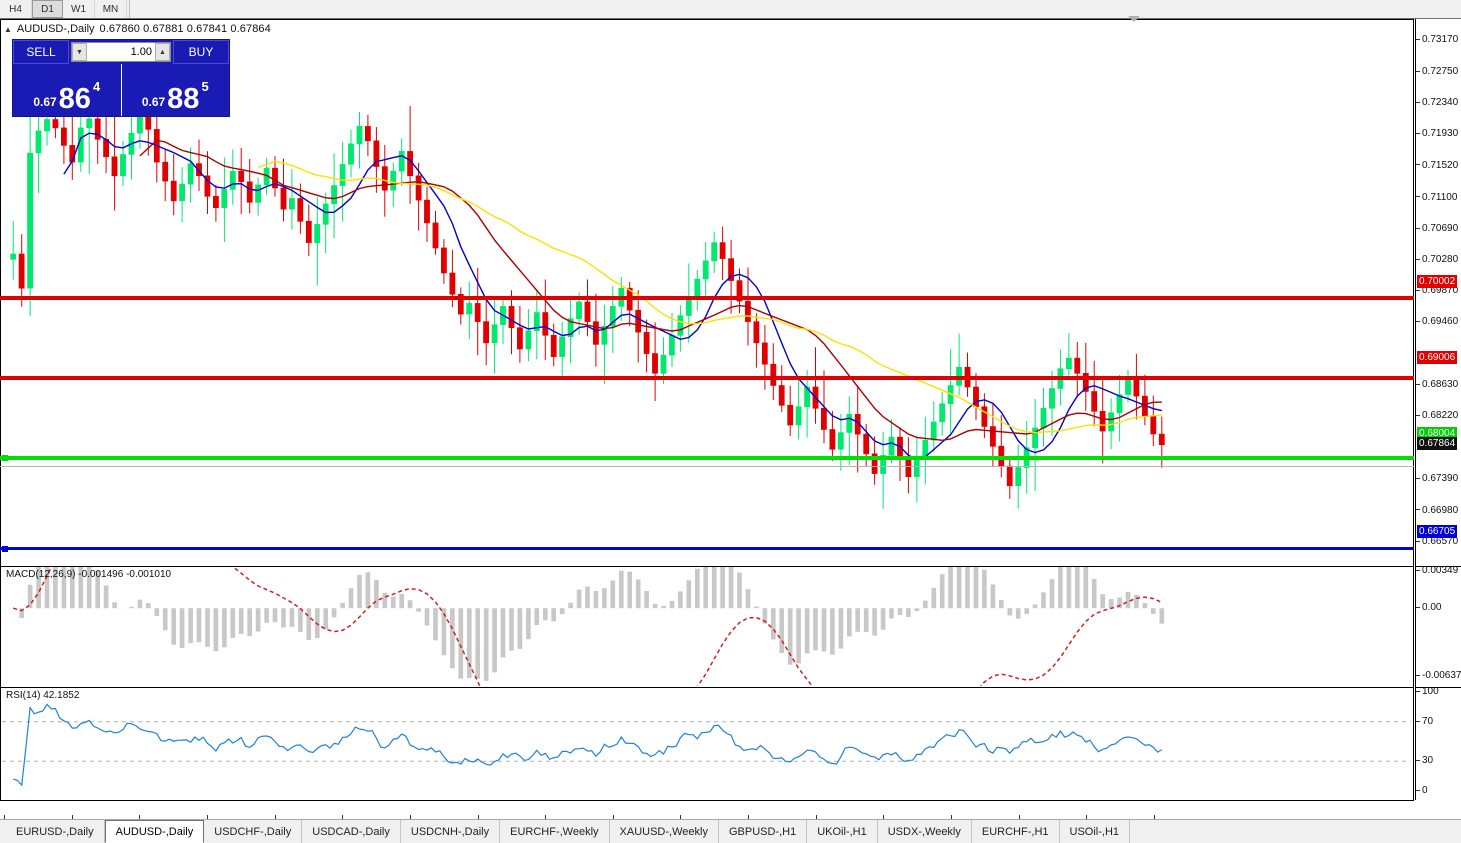 The image size is (1461, 843). What do you see at coordinates (154, 831) in the screenshot?
I see `symbol-tab-audusddaily: AUDUSD-,Daily` at bounding box center [154, 831].